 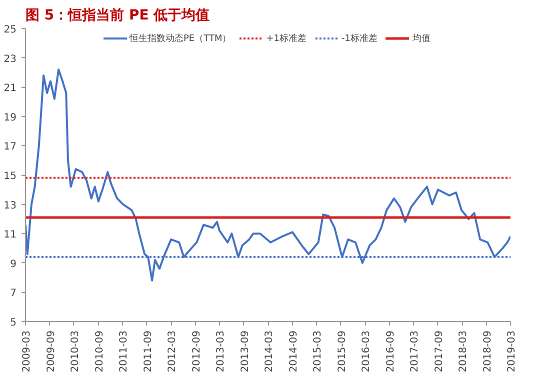 I want to click on x-tick-label: 2013-09, so click(x=245, y=351).